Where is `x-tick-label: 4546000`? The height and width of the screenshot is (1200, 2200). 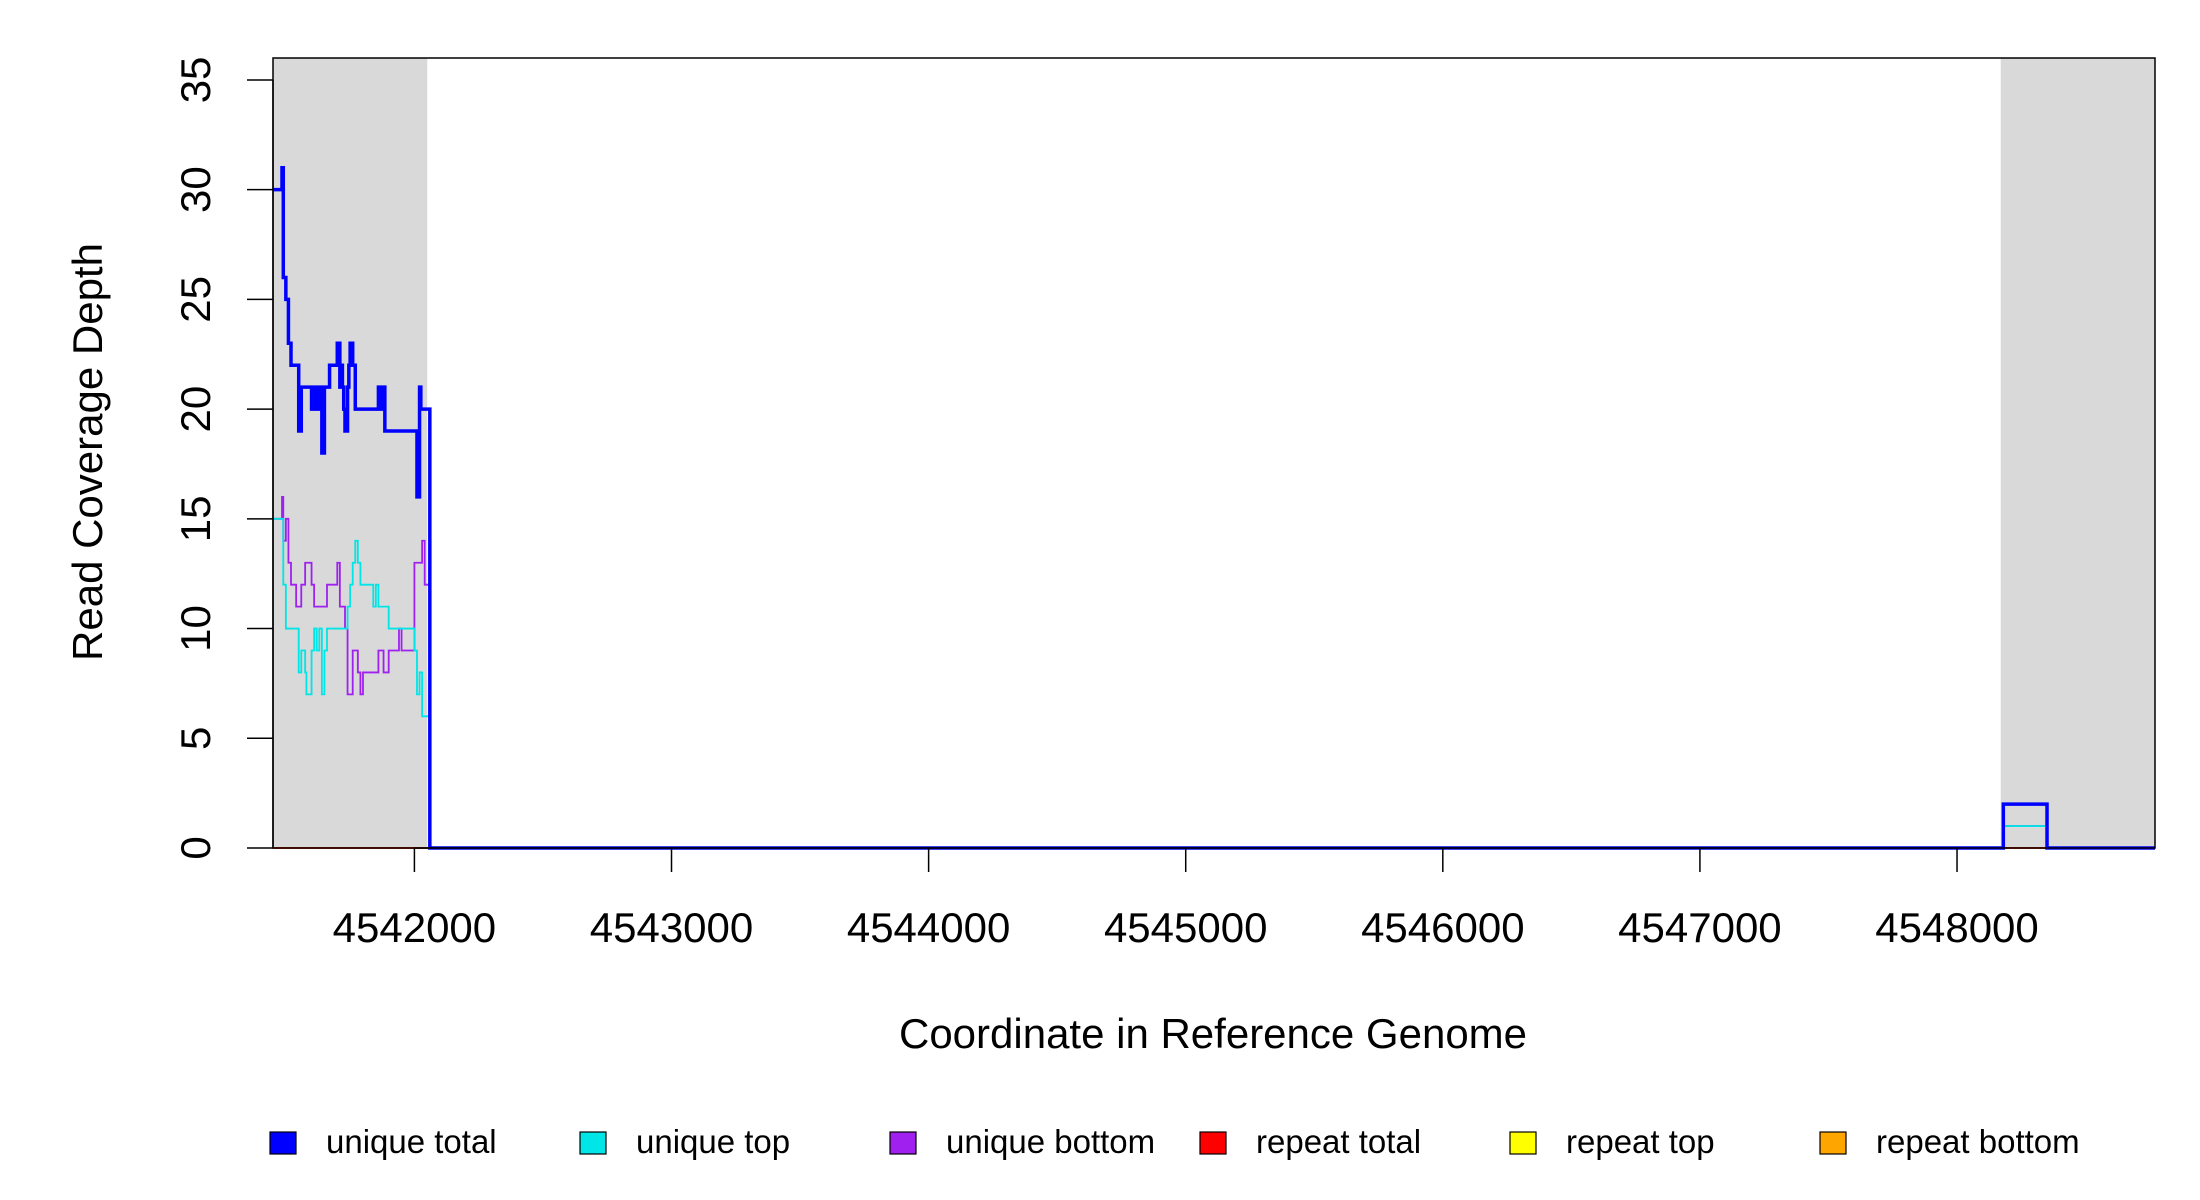 x-tick-label: 4546000 is located at coordinates (1443, 927).